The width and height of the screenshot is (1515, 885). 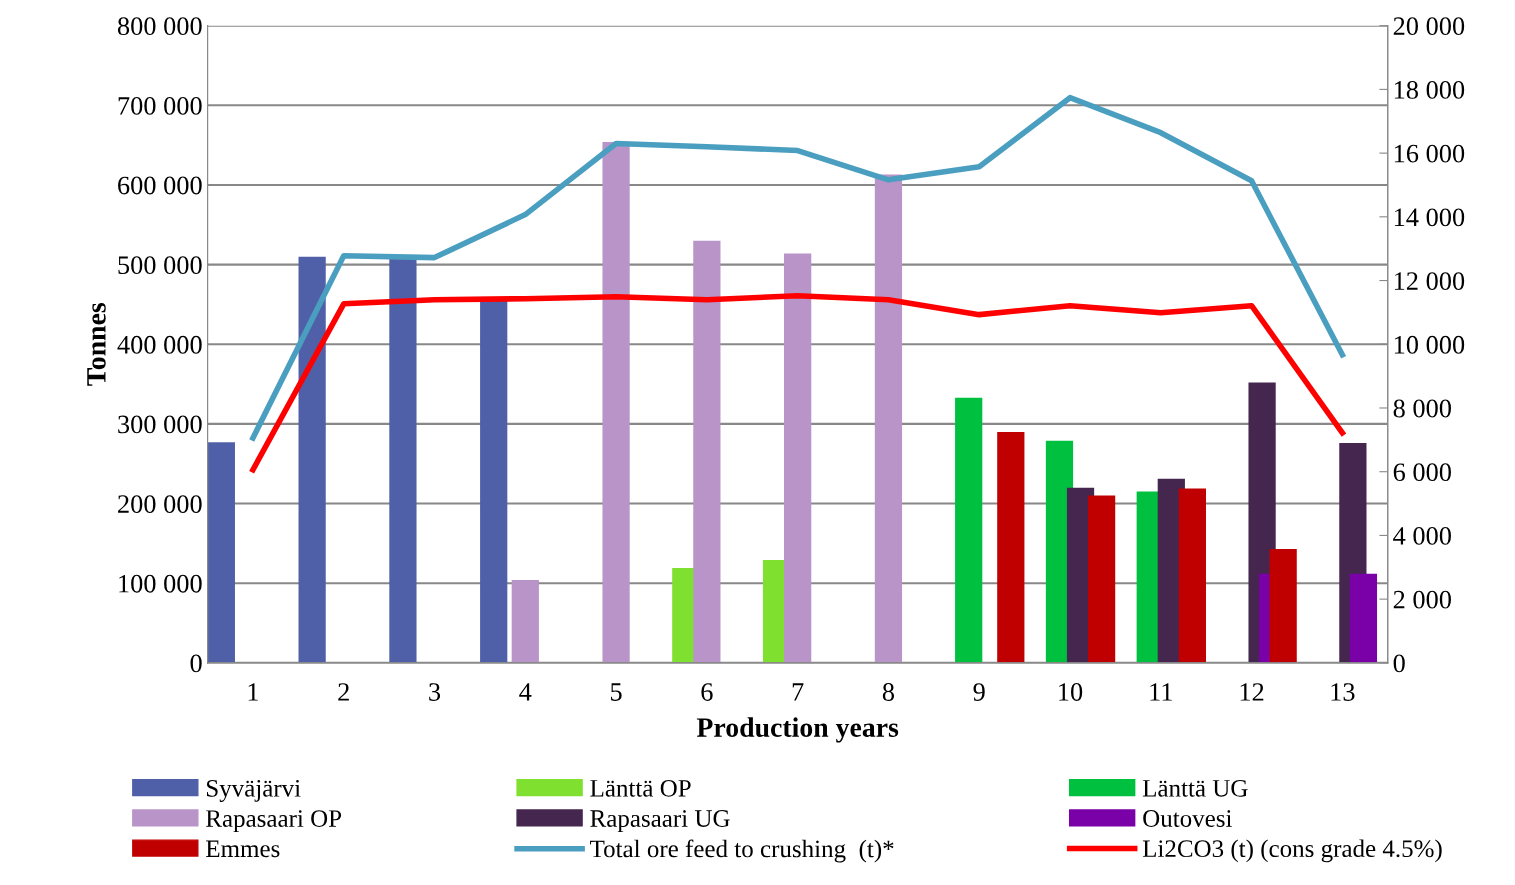 What do you see at coordinates (979, 692) in the screenshot?
I see `x-tick-label: 9` at bounding box center [979, 692].